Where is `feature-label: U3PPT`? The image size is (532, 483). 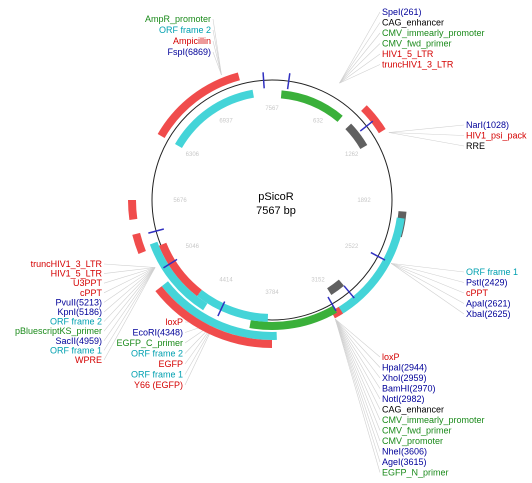 feature-label: U3PPT is located at coordinates (88, 283).